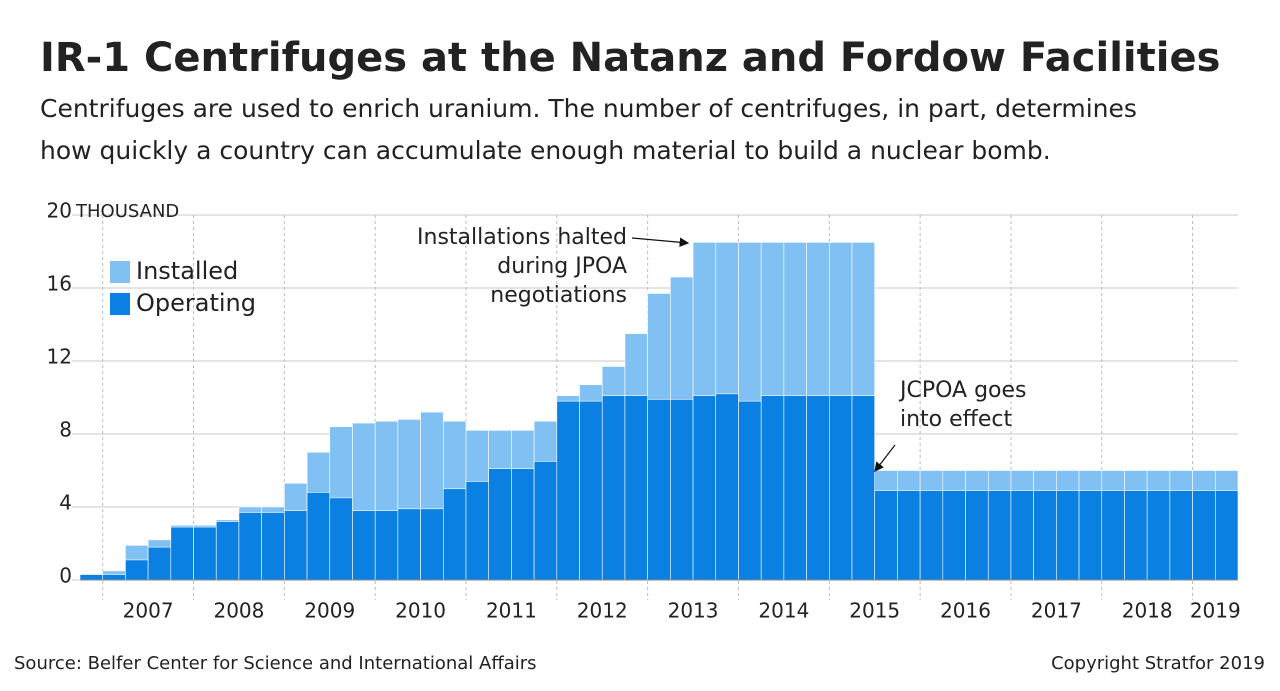 The image size is (1280, 691). What do you see at coordinates (562, 266) in the screenshot?
I see `annotation: during JPOA` at bounding box center [562, 266].